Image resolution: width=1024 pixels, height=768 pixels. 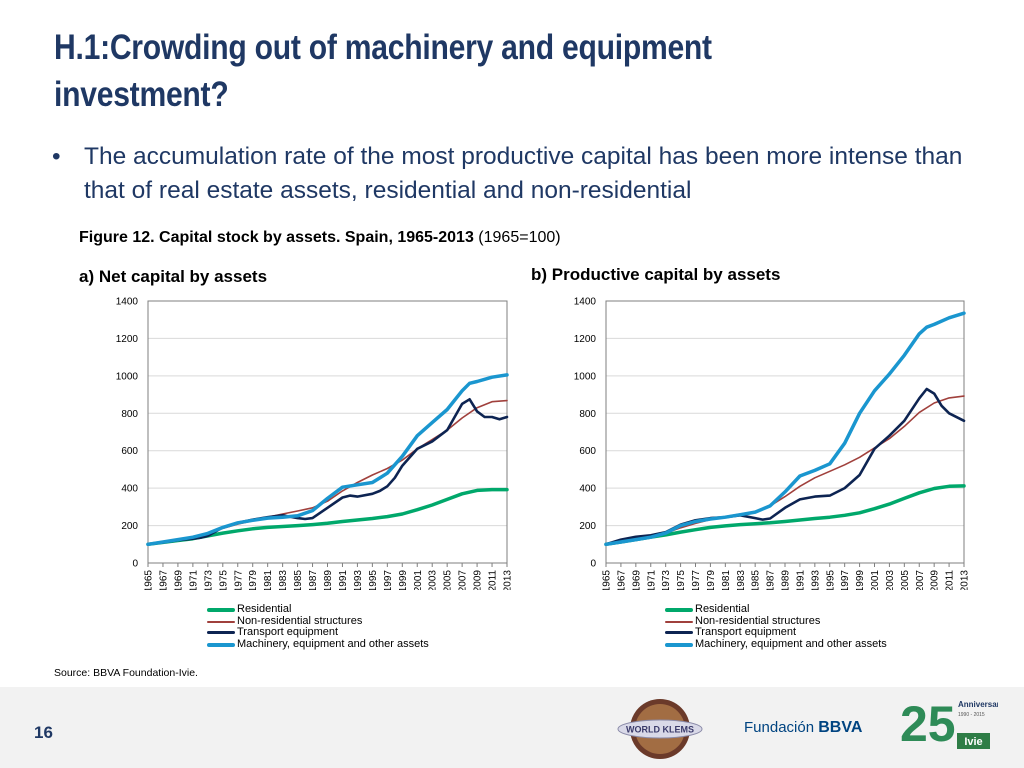 I want to click on x-tick-label: 1979, so click(x=711, y=580).